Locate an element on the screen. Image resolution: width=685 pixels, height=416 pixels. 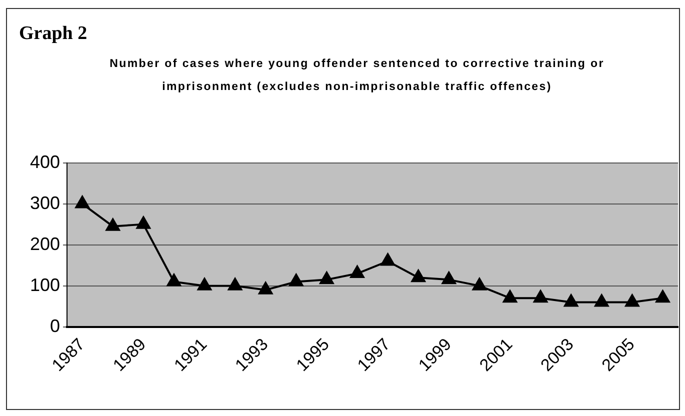
y-tick-label: 100 is located at coordinates (45, 284).